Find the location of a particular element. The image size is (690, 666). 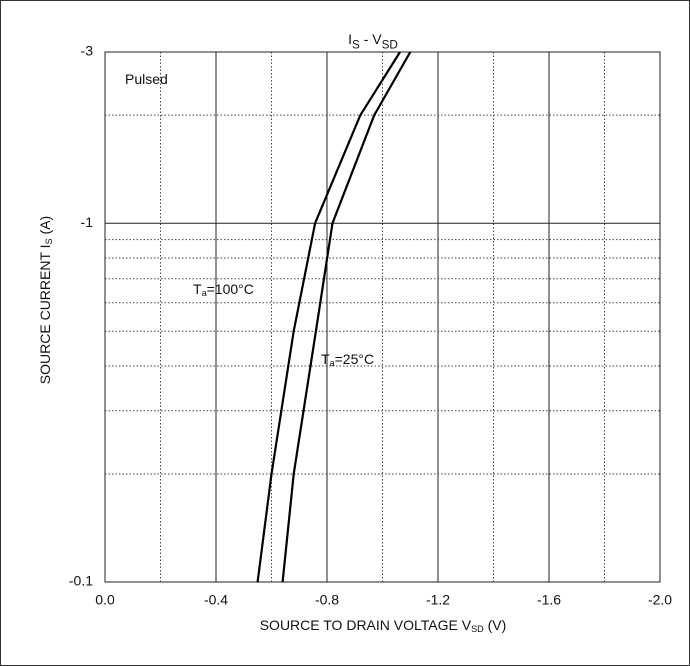

x-axis-label: SOURCE TO DRAIN VOLTAGE VSD (V) is located at coordinates (383, 626).